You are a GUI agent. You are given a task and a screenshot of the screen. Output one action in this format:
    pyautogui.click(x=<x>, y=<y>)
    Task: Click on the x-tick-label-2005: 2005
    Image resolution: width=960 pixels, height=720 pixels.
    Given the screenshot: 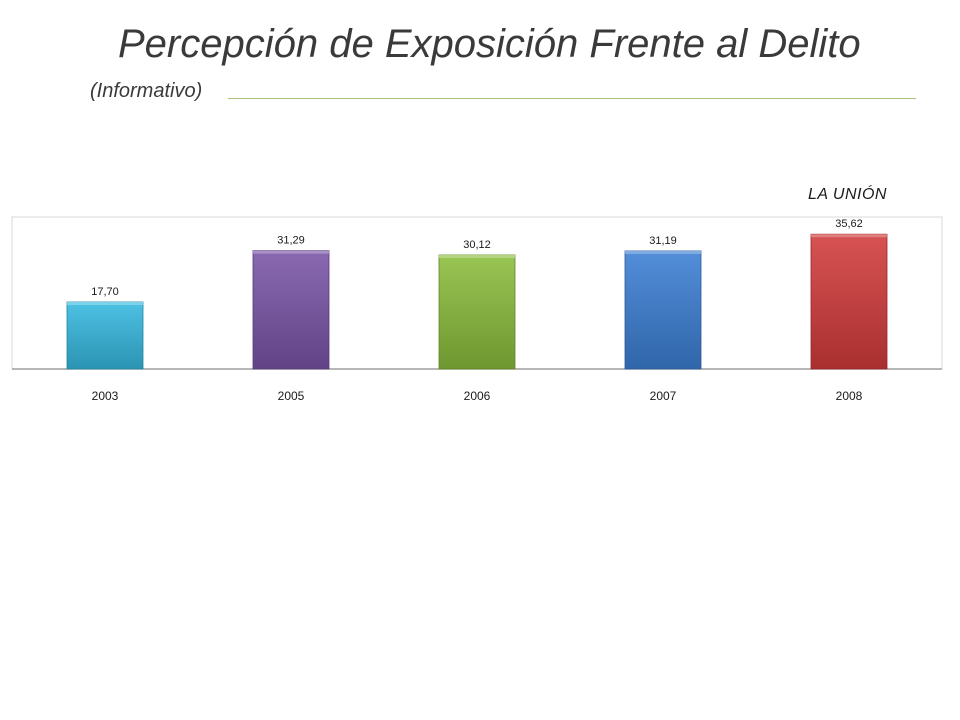 What is the action you would take?
    pyautogui.click(x=291, y=396)
    